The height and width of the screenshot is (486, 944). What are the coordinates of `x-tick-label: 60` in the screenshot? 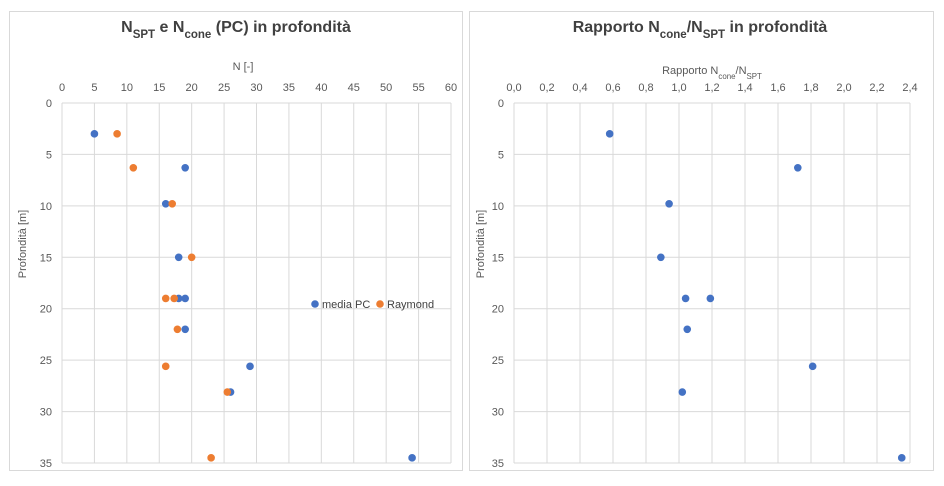 It's located at (451, 88).